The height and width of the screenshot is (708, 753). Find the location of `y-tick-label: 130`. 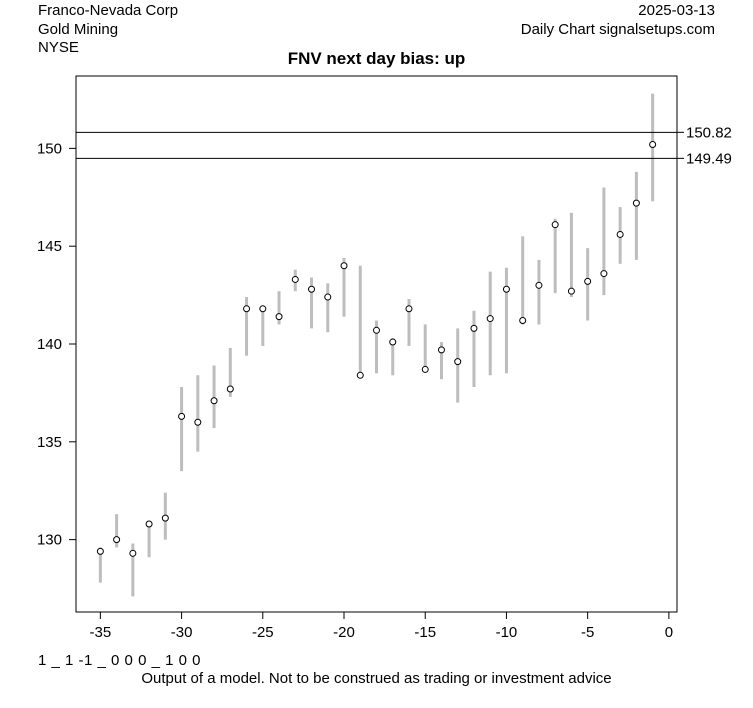

y-tick-label: 130 is located at coordinates (49, 540).